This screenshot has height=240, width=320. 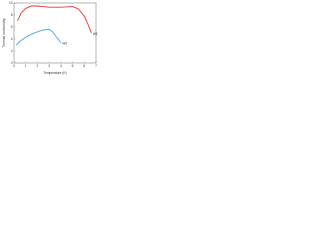 I want to click on y-tick-label: 2, so click(x=12, y=51).